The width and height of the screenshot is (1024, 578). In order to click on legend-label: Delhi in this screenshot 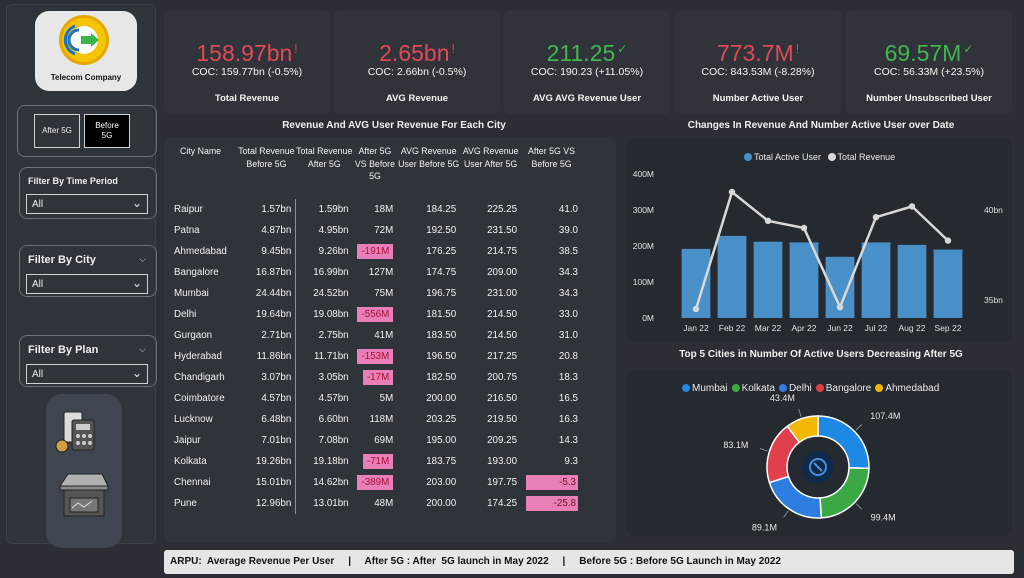, I will do `click(800, 388)`.